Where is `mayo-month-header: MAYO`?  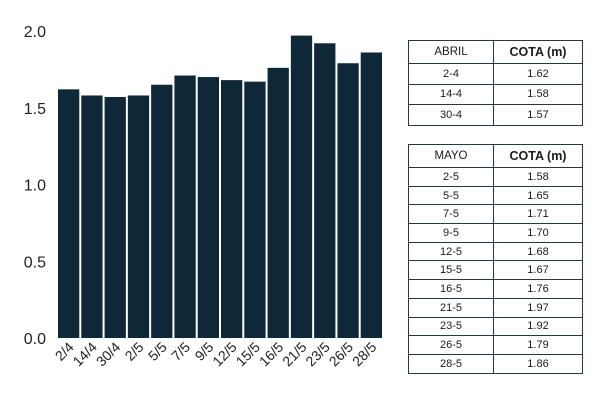 mayo-month-header: MAYO is located at coordinates (451, 156).